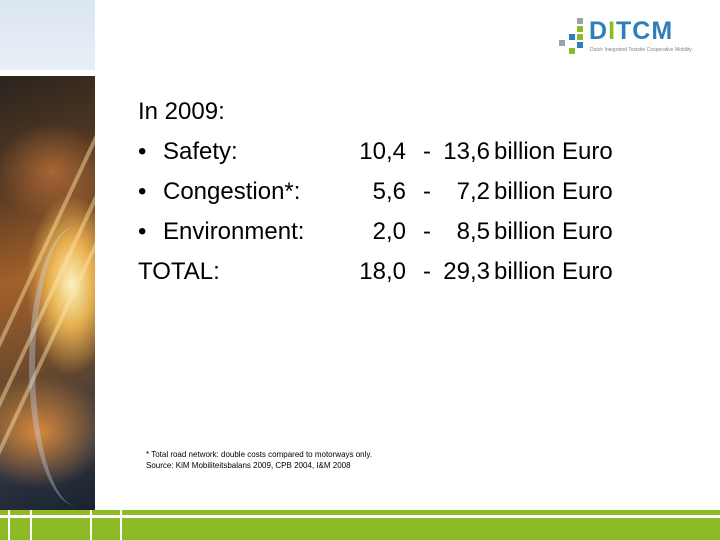 The width and height of the screenshot is (720, 540). What do you see at coordinates (466, 151) in the screenshot?
I see `cost-to: 13,6` at bounding box center [466, 151].